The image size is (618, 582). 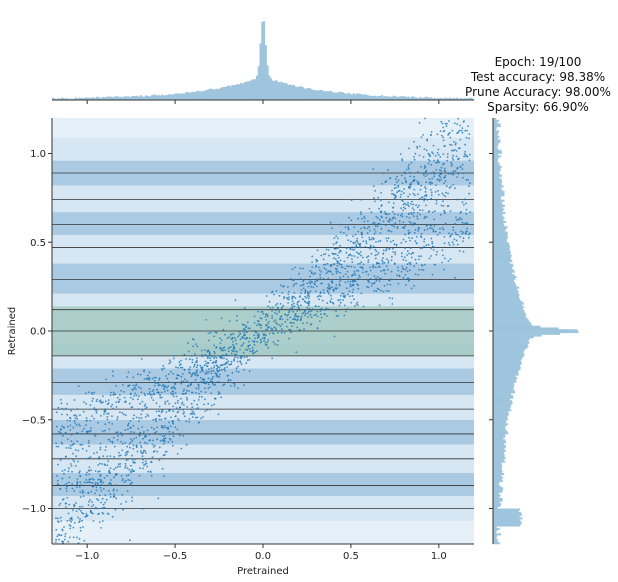 I want to click on scatter-point-2076, so click(x=364, y=216).